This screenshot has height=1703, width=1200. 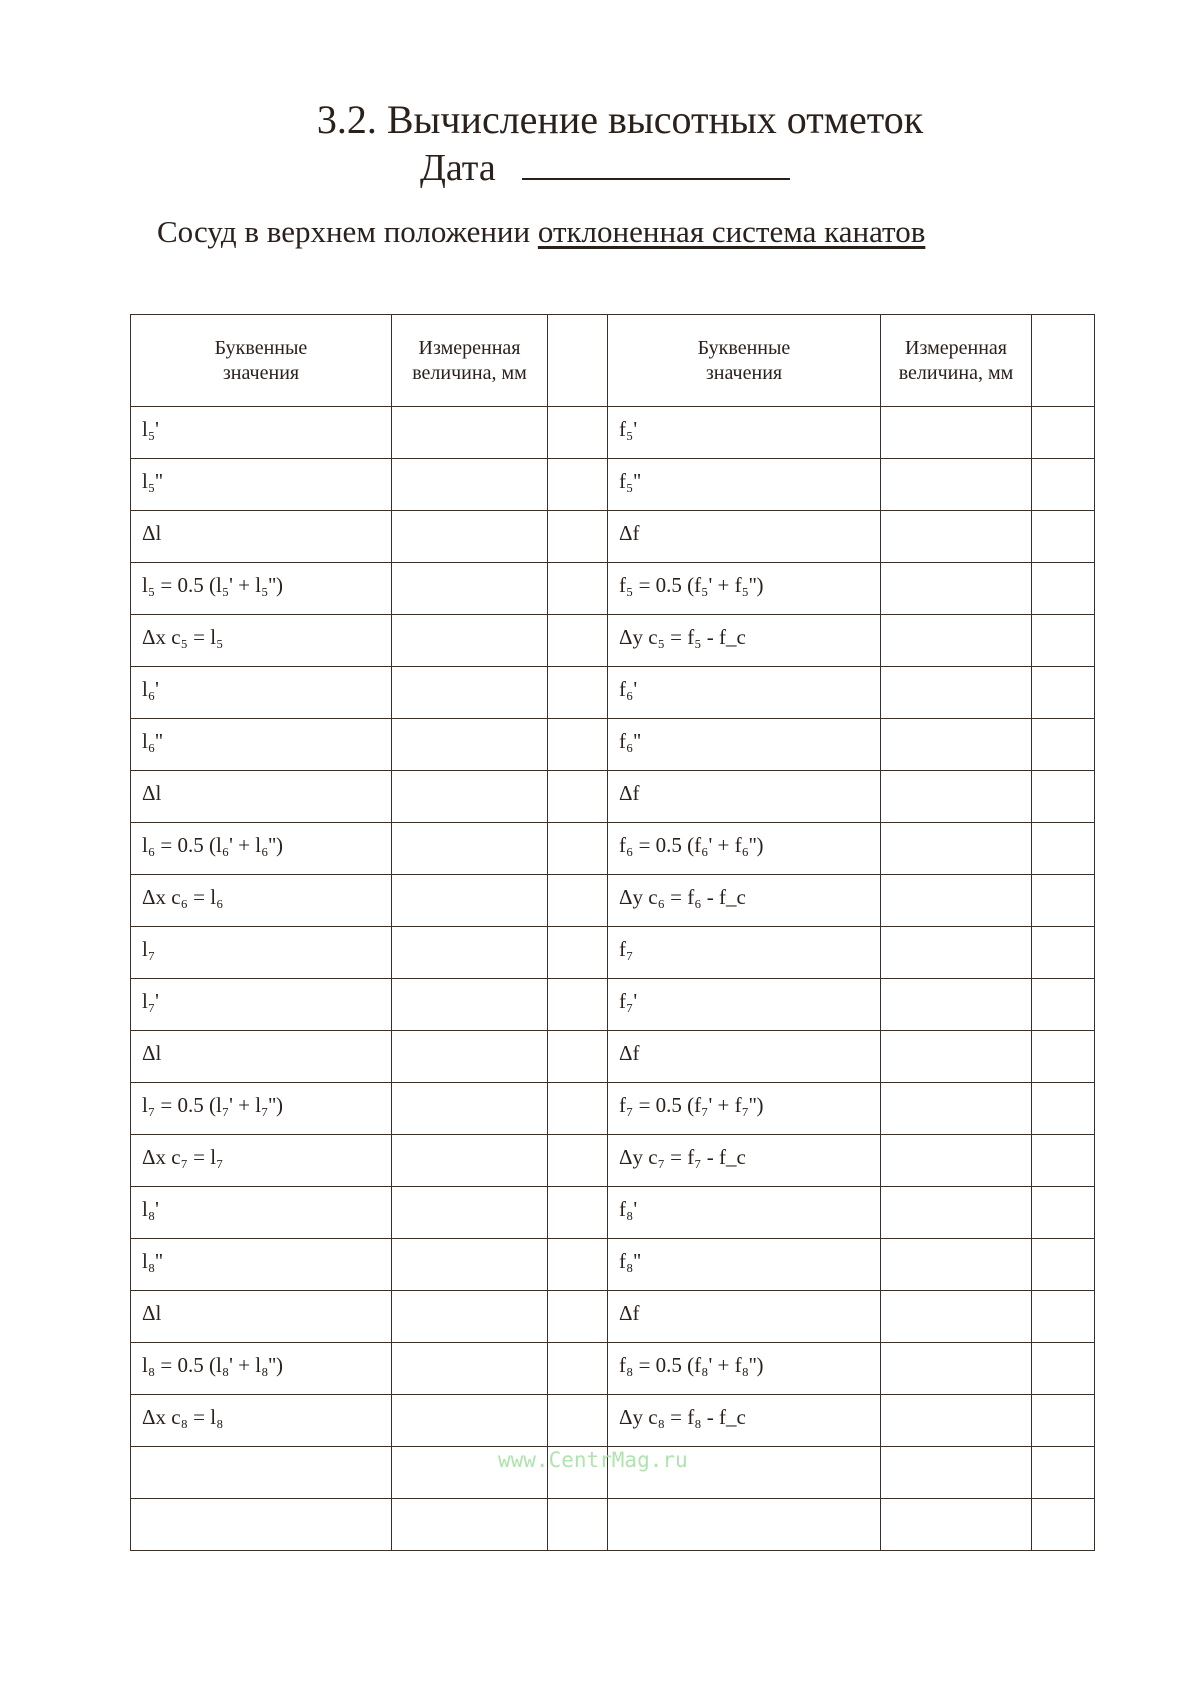 I want to click on column-header: Измеренная величина, мм, so click(x=956, y=360).